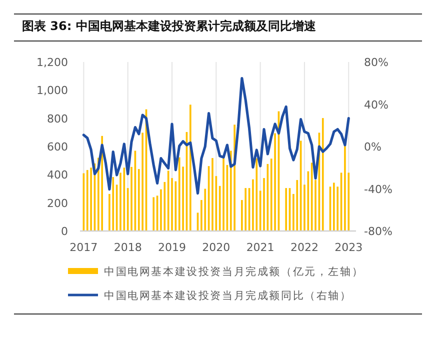  What do you see at coordinates (84, 247) in the screenshot?
I see `x-tick-label: 2017` at bounding box center [84, 247].